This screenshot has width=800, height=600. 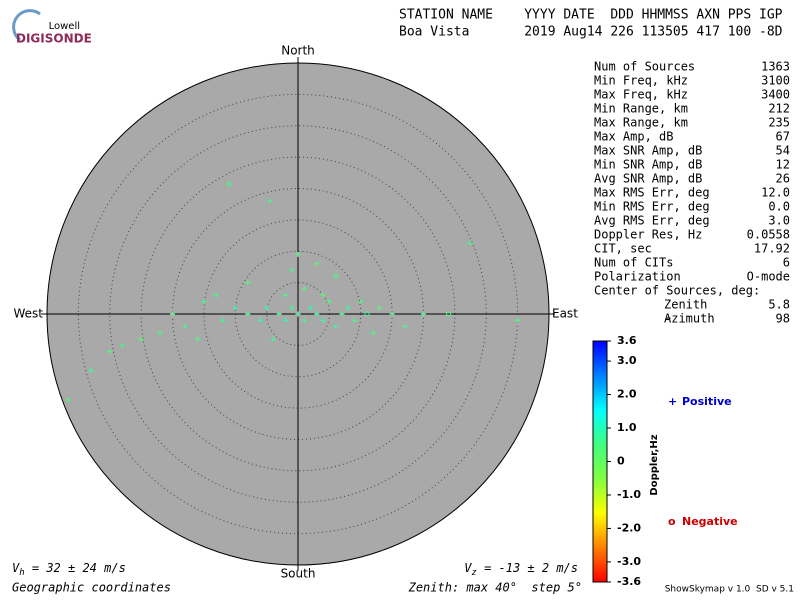 What do you see at coordinates (64, 26) in the screenshot?
I see `logo-top: Lowell` at bounding box center [64, 26].